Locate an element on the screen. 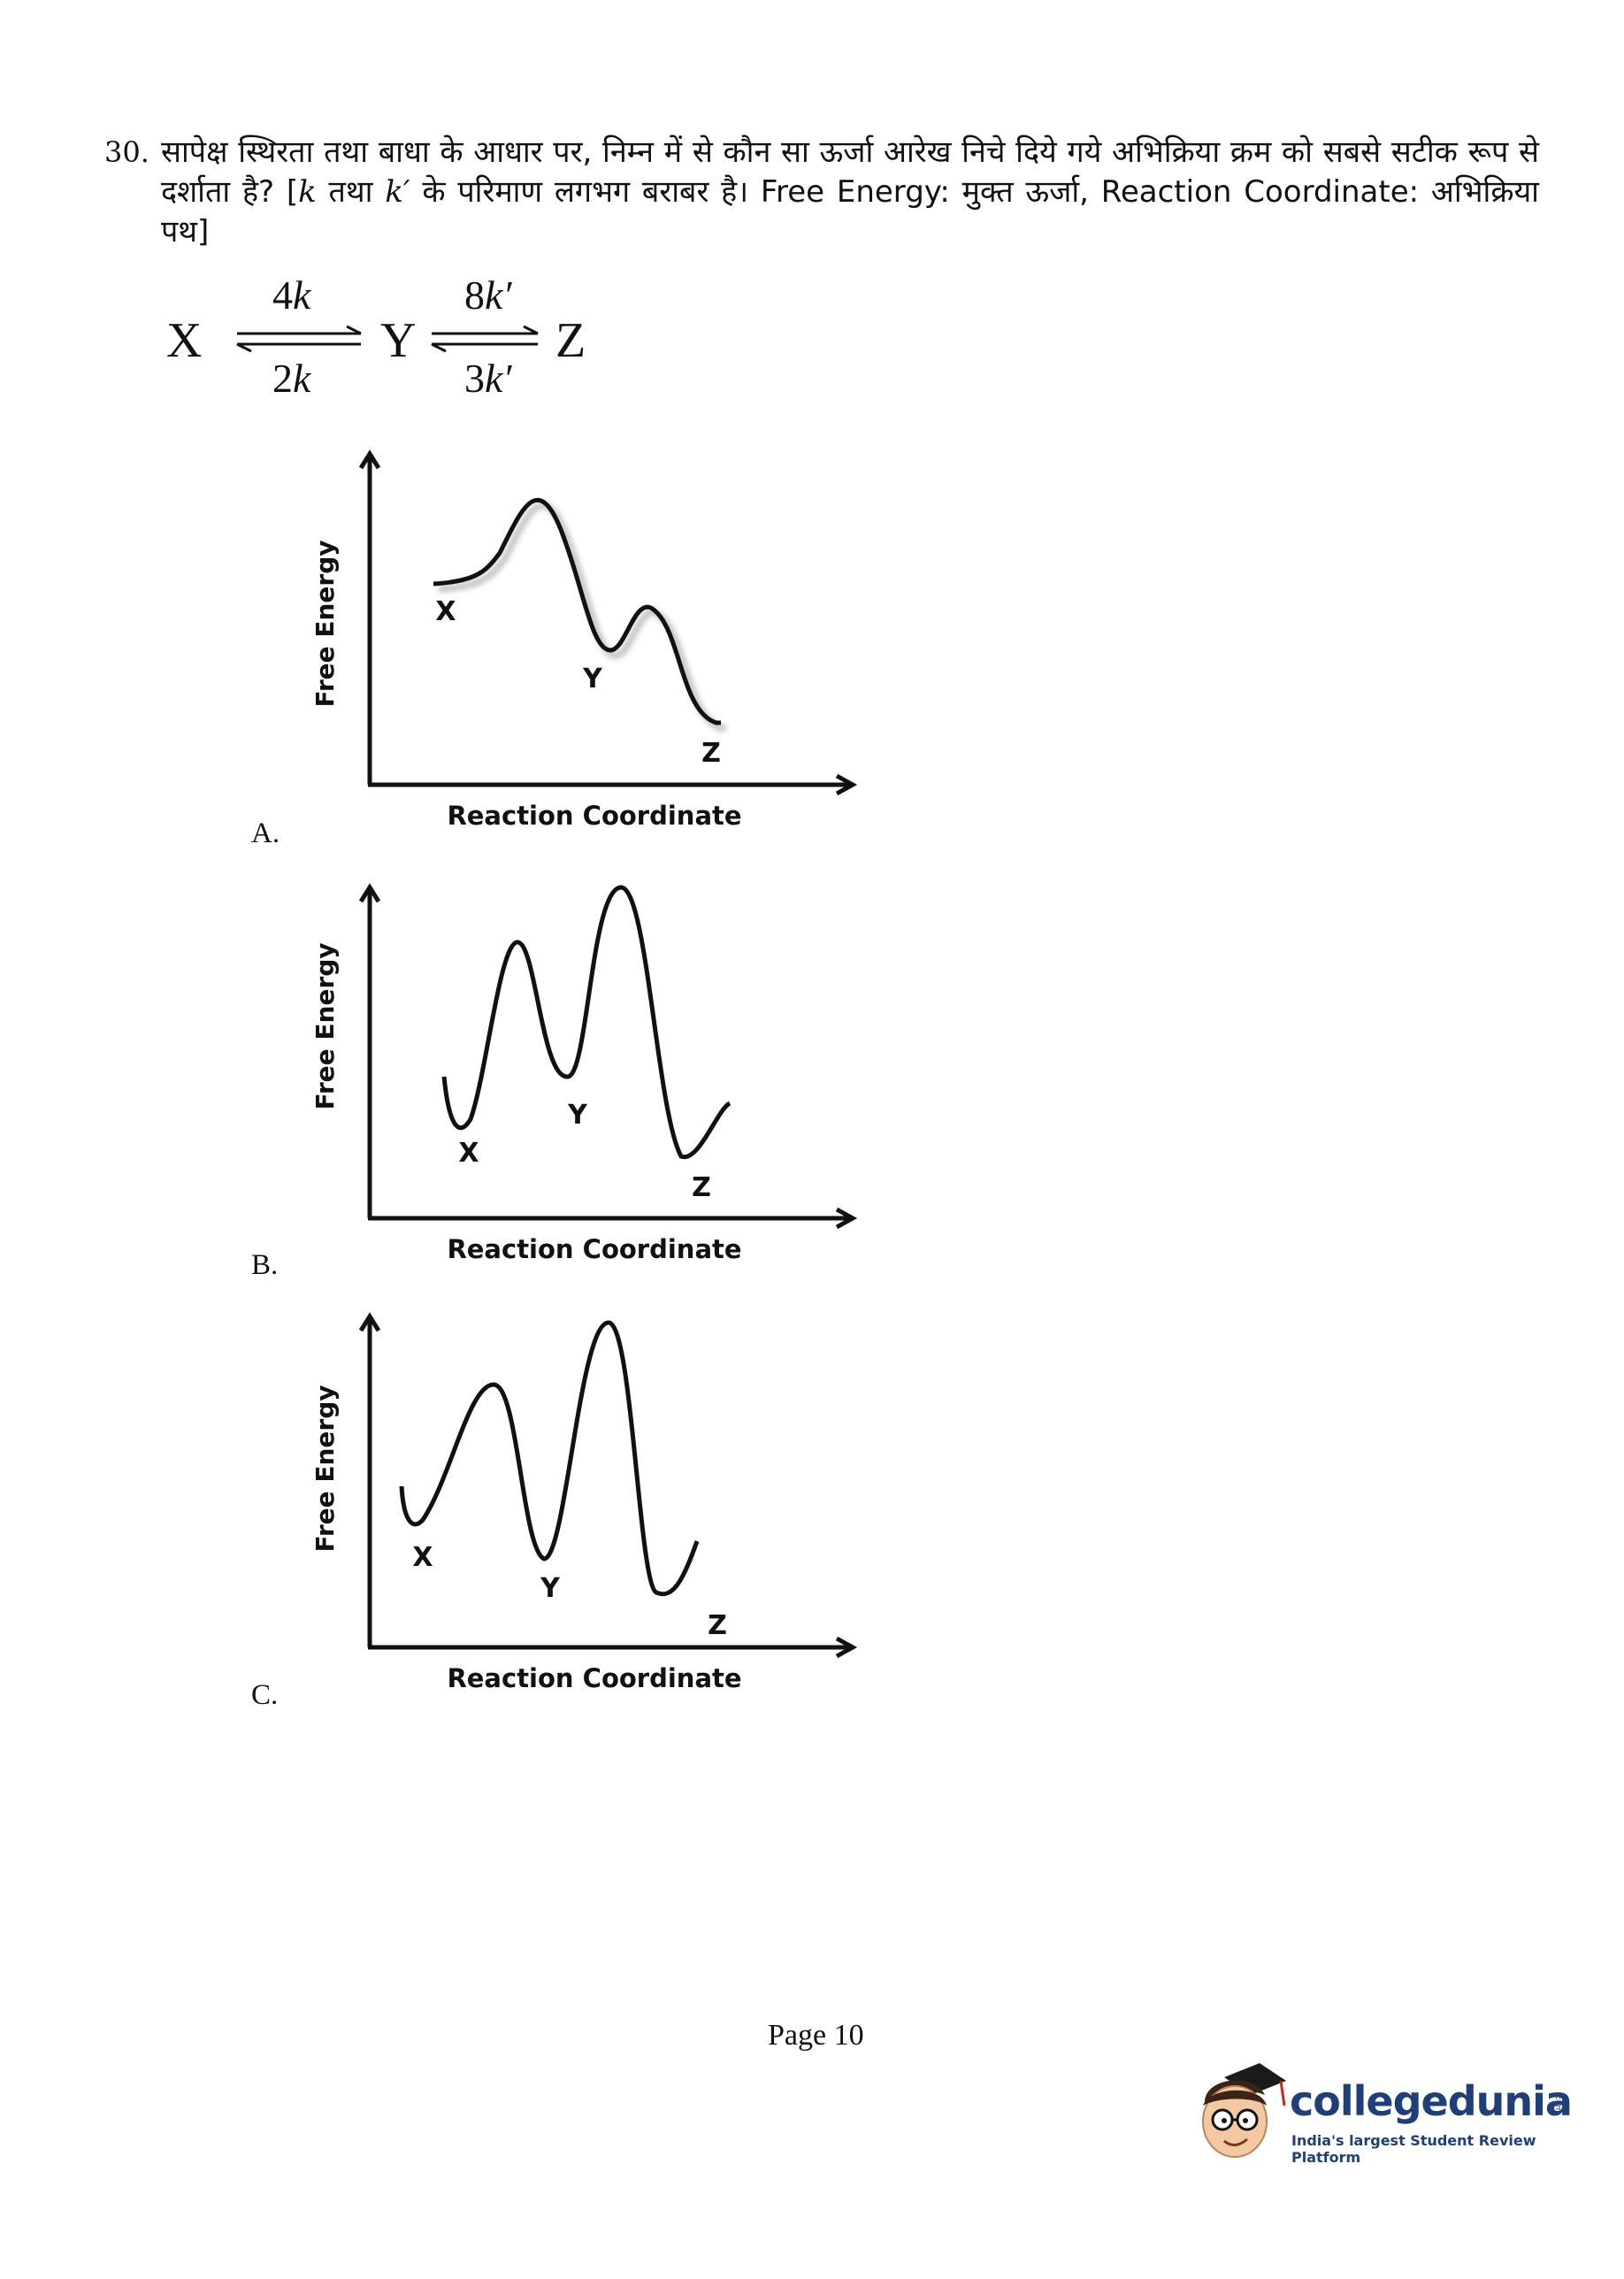  reaction-scheme: X Y Z 4k 2k 8k′ 3k′ is located at coordinates (380, 340).